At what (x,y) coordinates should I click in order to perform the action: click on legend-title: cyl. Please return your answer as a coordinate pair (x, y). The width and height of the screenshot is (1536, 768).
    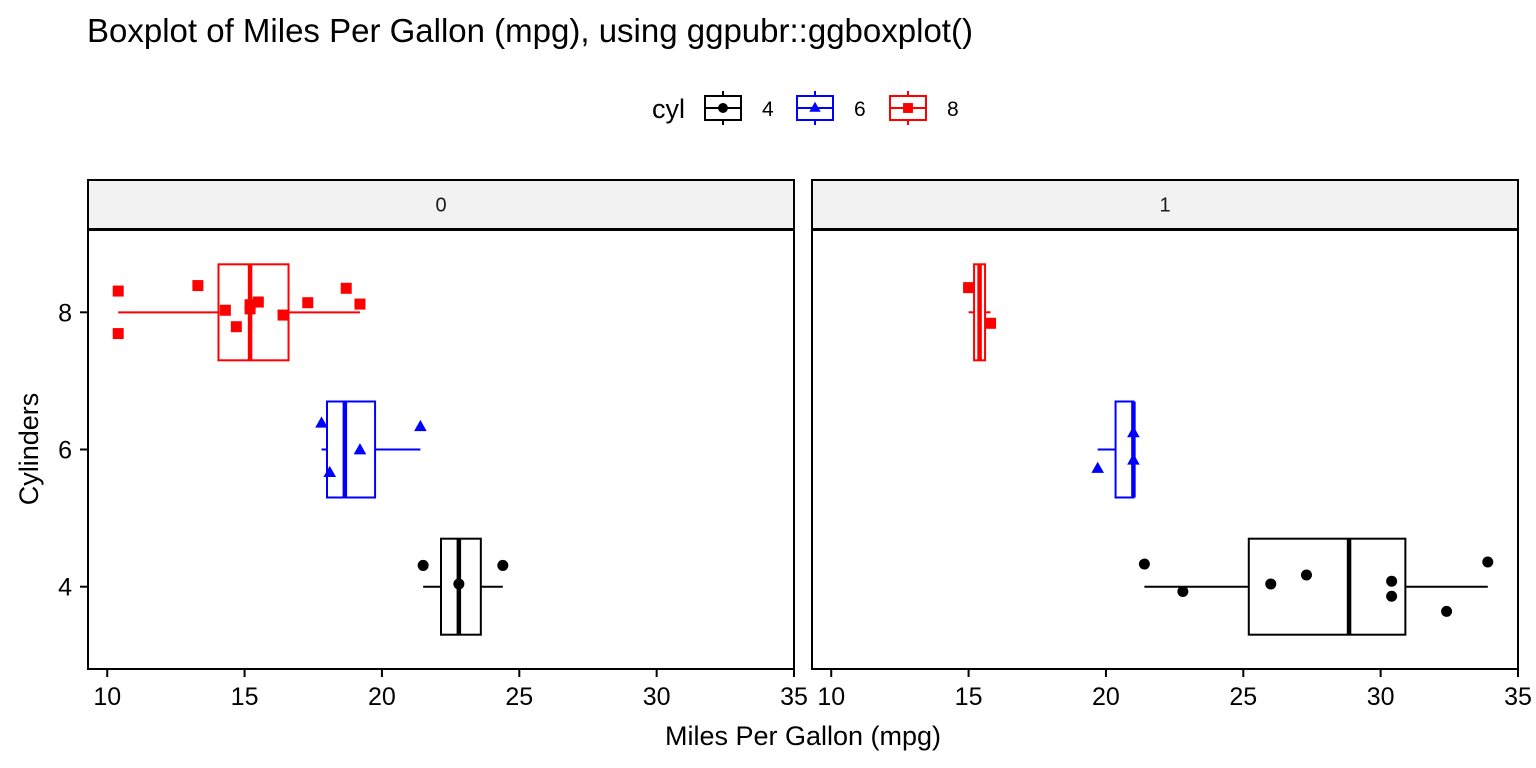
    Looking at the image, I should click on (668, 109).